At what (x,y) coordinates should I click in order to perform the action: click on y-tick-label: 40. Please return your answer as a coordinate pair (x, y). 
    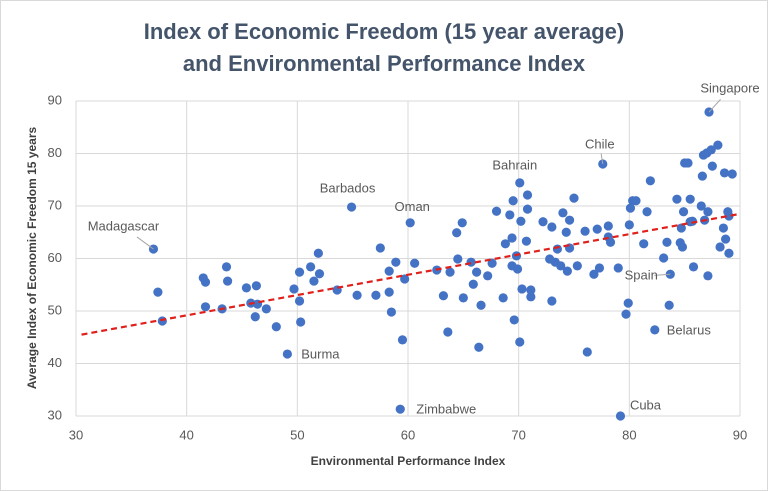
    Looking at the image, I should click on (55, 362).